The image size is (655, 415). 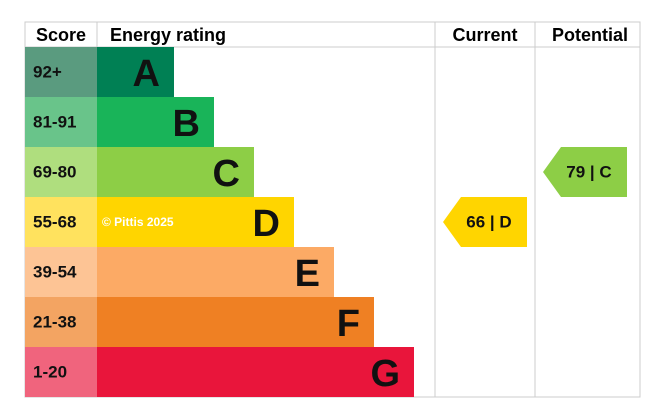 What do you see at coordinates (54, 222) in the screenshot?
I see `score-label: 55-68` at bounding box center [54, 222].